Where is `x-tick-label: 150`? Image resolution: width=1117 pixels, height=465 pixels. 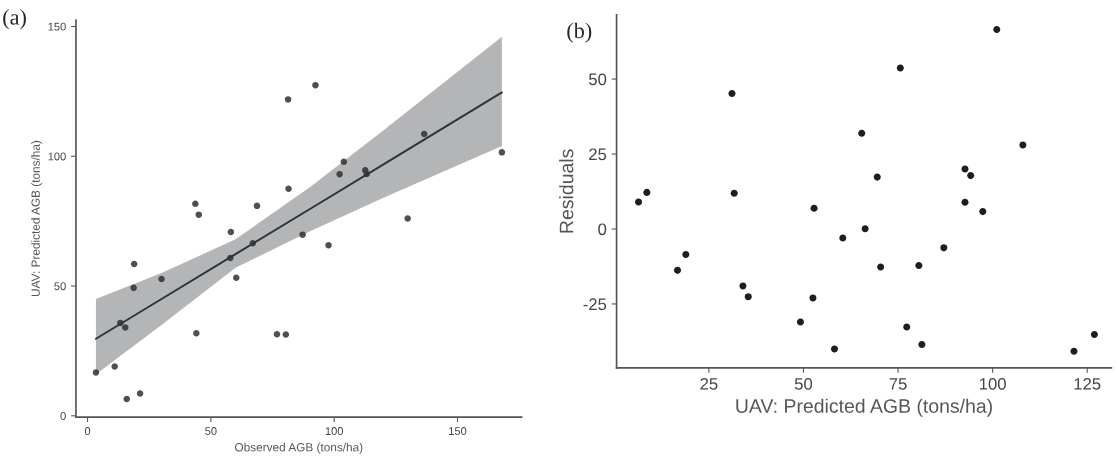 x-tick-label: 150 is located at coordinates (458, 431).